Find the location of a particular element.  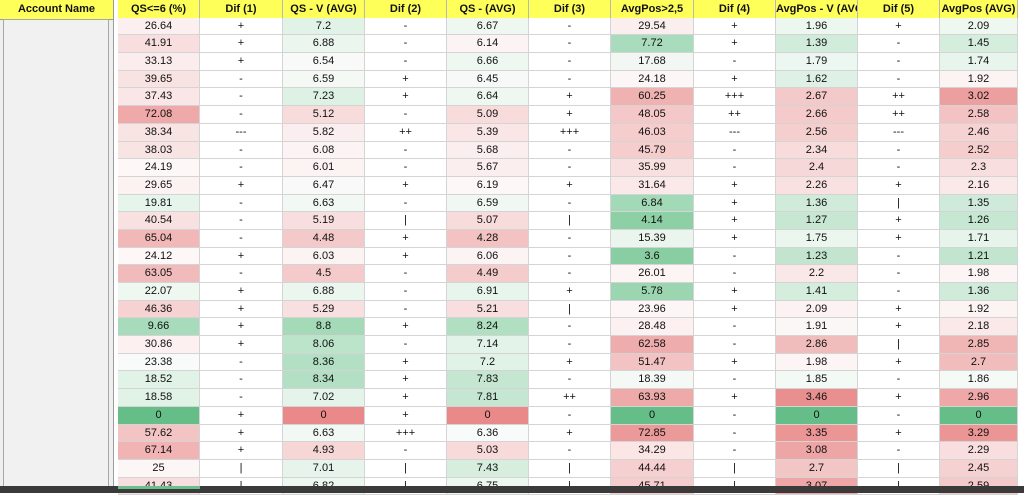

table-cell: 6.03 is located at coordinates (324, 256).